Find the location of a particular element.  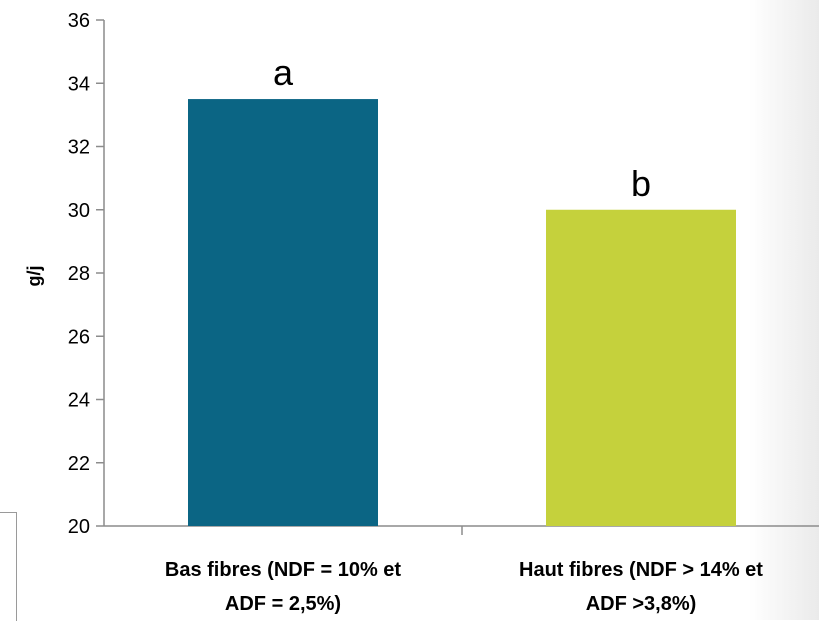

x-tick-label: Haut fibres (NDF > 14% et is located at coordinates (641, 570).